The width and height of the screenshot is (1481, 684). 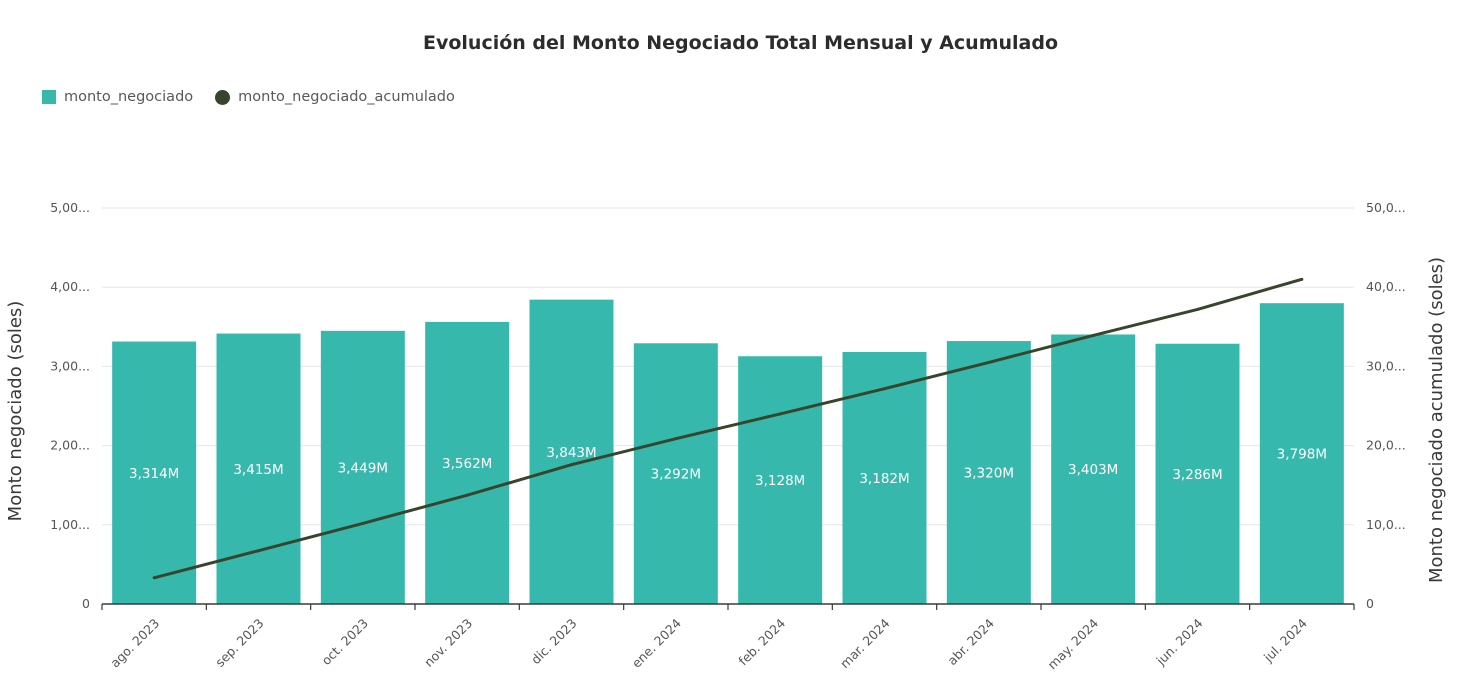 What do you see at coordinates (761, 641) in the screenshot?
I see `x-tick-label: feb. 2024` at bounding box center [761, 641].